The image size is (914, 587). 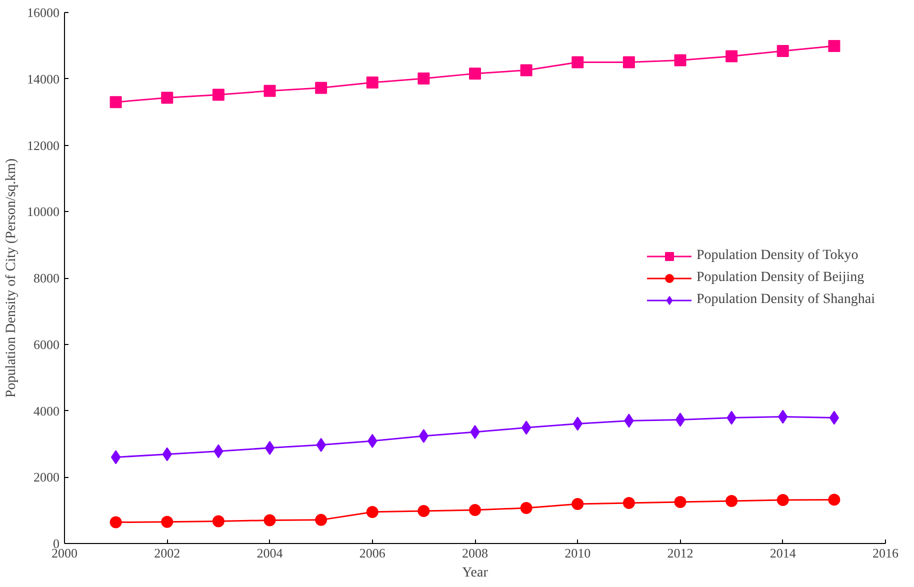 I want to click on y-axis-title: Population Density of City (Person/sq.km), so click(x=11, y=278).